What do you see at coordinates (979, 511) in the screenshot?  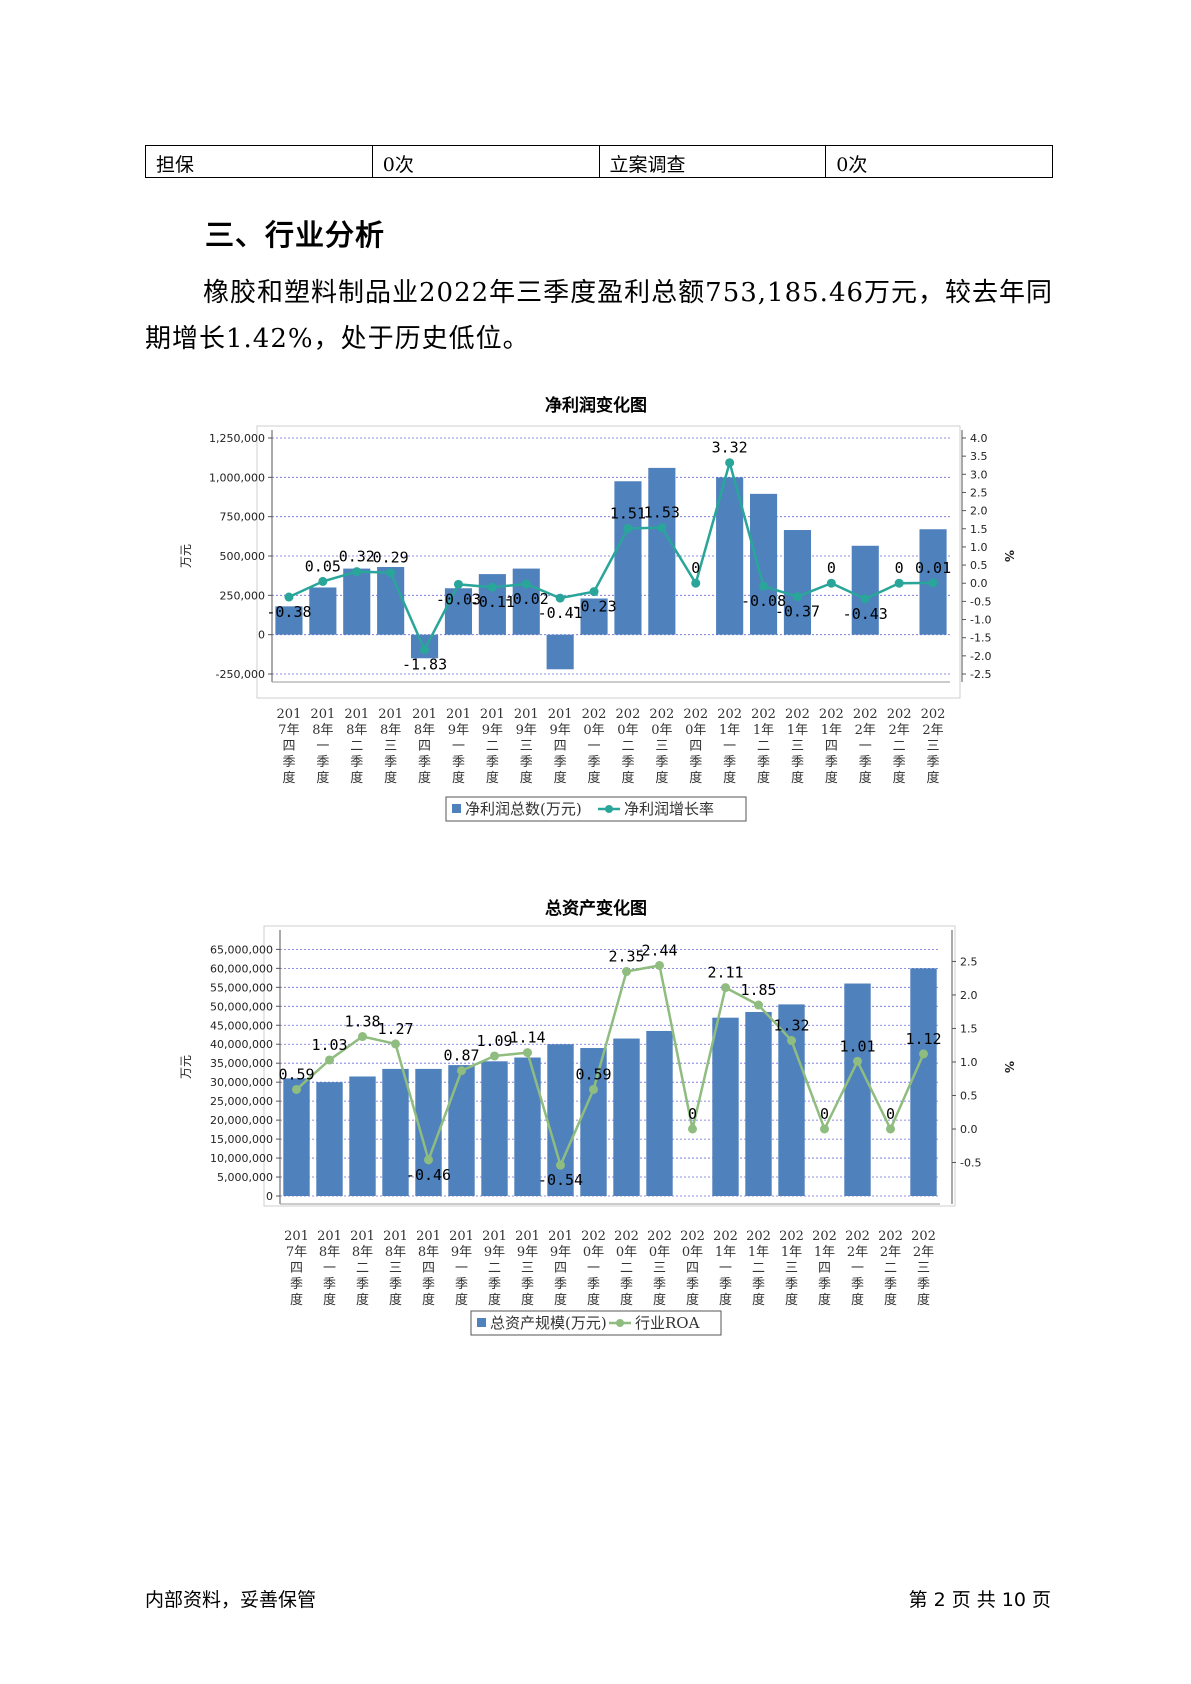 I see `right-tick-label: 2.0` at bounding box center [979, 511].